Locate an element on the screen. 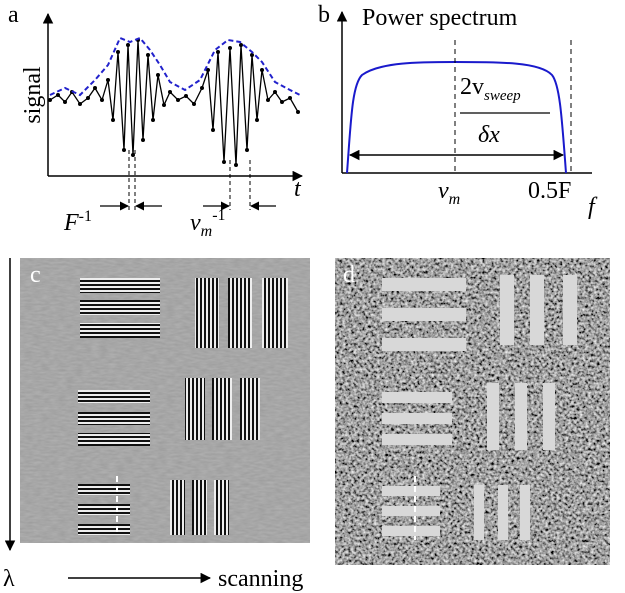 The height and width of the screenshot is (593, 625). spectrum-curve is located at coordinates (456, 117).